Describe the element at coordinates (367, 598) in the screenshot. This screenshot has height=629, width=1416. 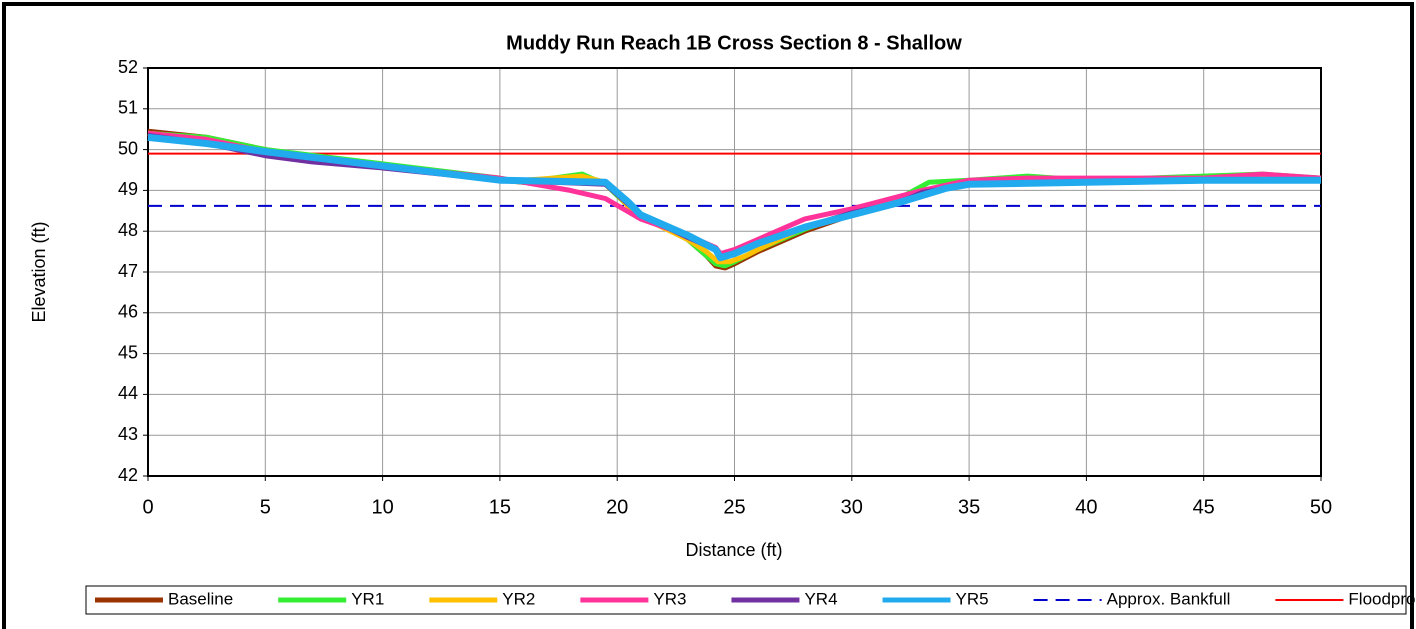
I see `legend-label: YR1` at that location.